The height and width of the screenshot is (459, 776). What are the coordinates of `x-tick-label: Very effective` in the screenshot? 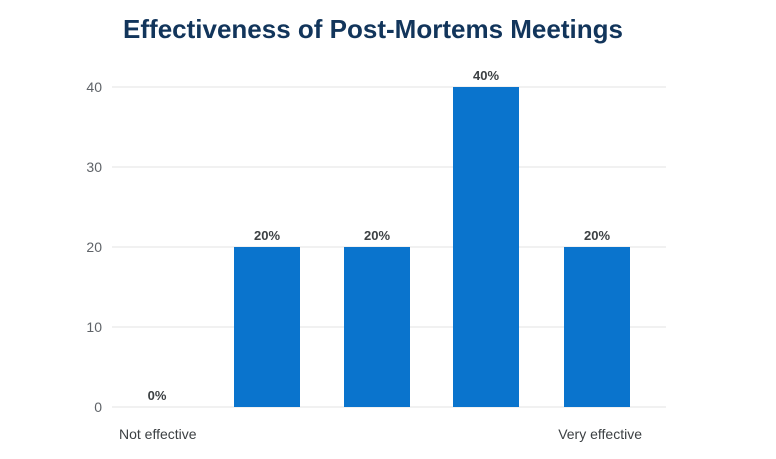 It's located at (600, 434).